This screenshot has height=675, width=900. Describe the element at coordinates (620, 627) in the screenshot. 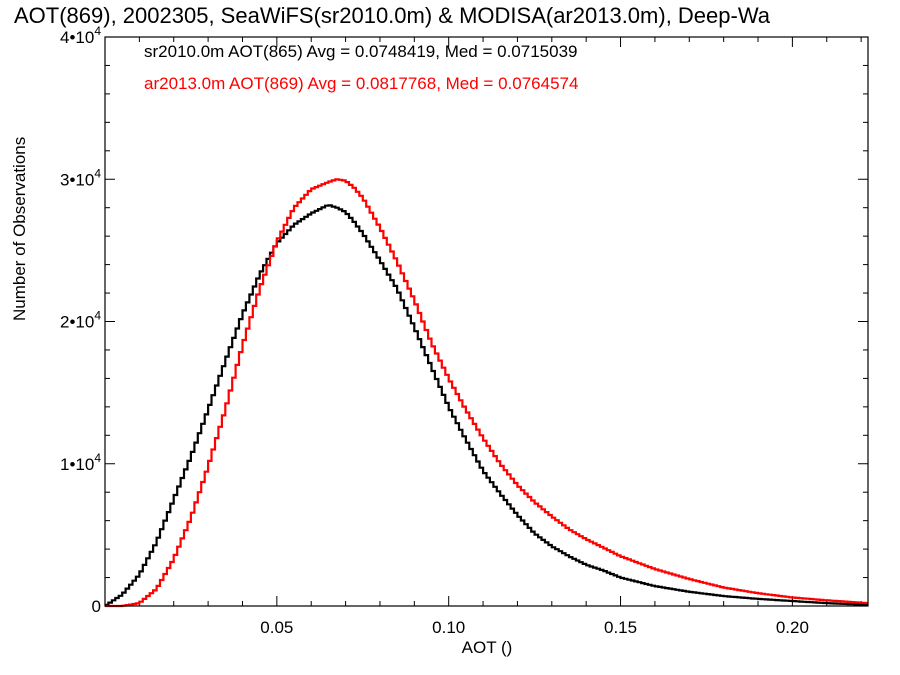

I see `x-tick-label: 0.15` at that location.